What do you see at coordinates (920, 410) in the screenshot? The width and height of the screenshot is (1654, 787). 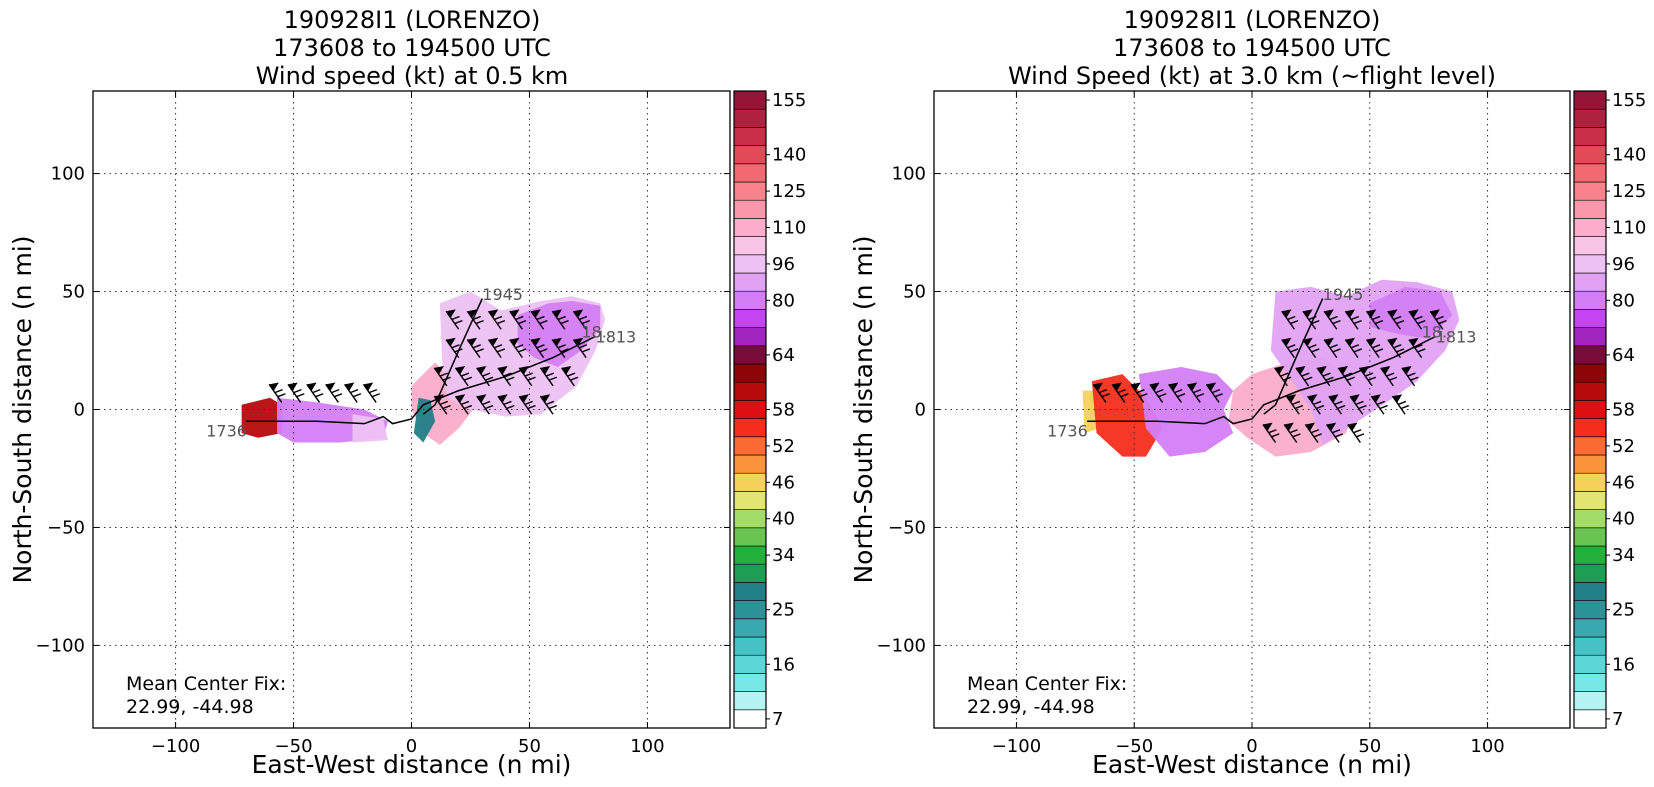 I see `y-tick-label: 0` at bounding box center [920, 410].